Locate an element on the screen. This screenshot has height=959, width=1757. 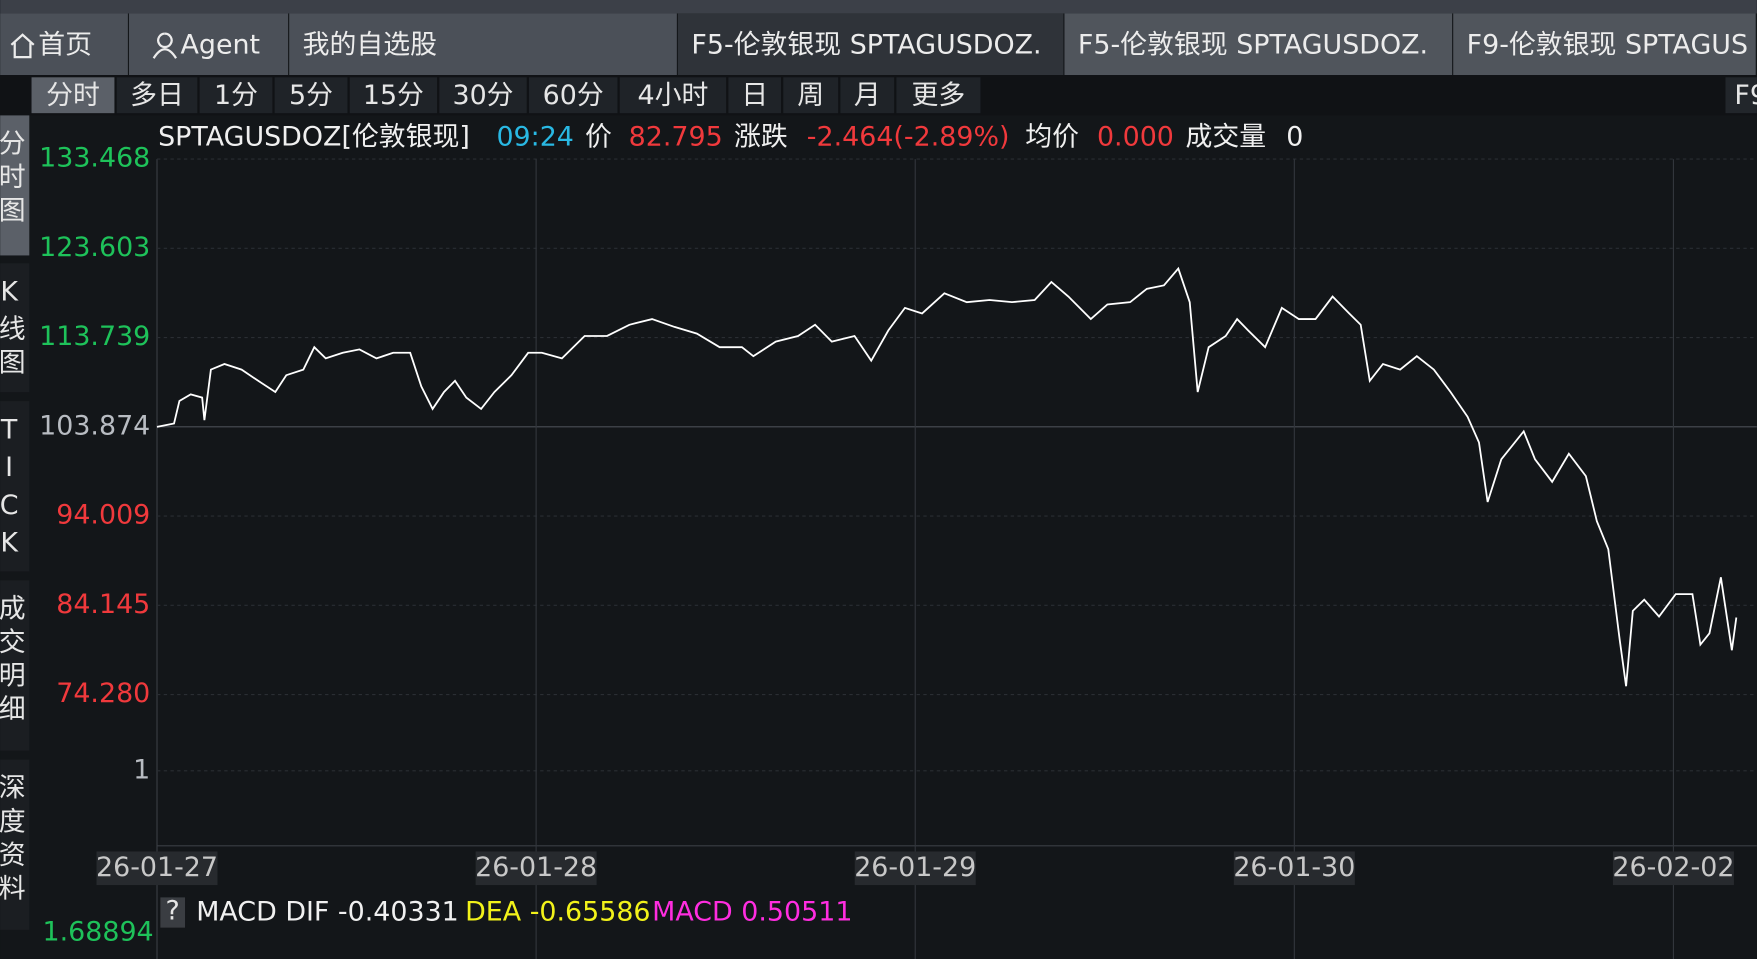
side-tab-label: TICK is located at coordinates (12, 490).